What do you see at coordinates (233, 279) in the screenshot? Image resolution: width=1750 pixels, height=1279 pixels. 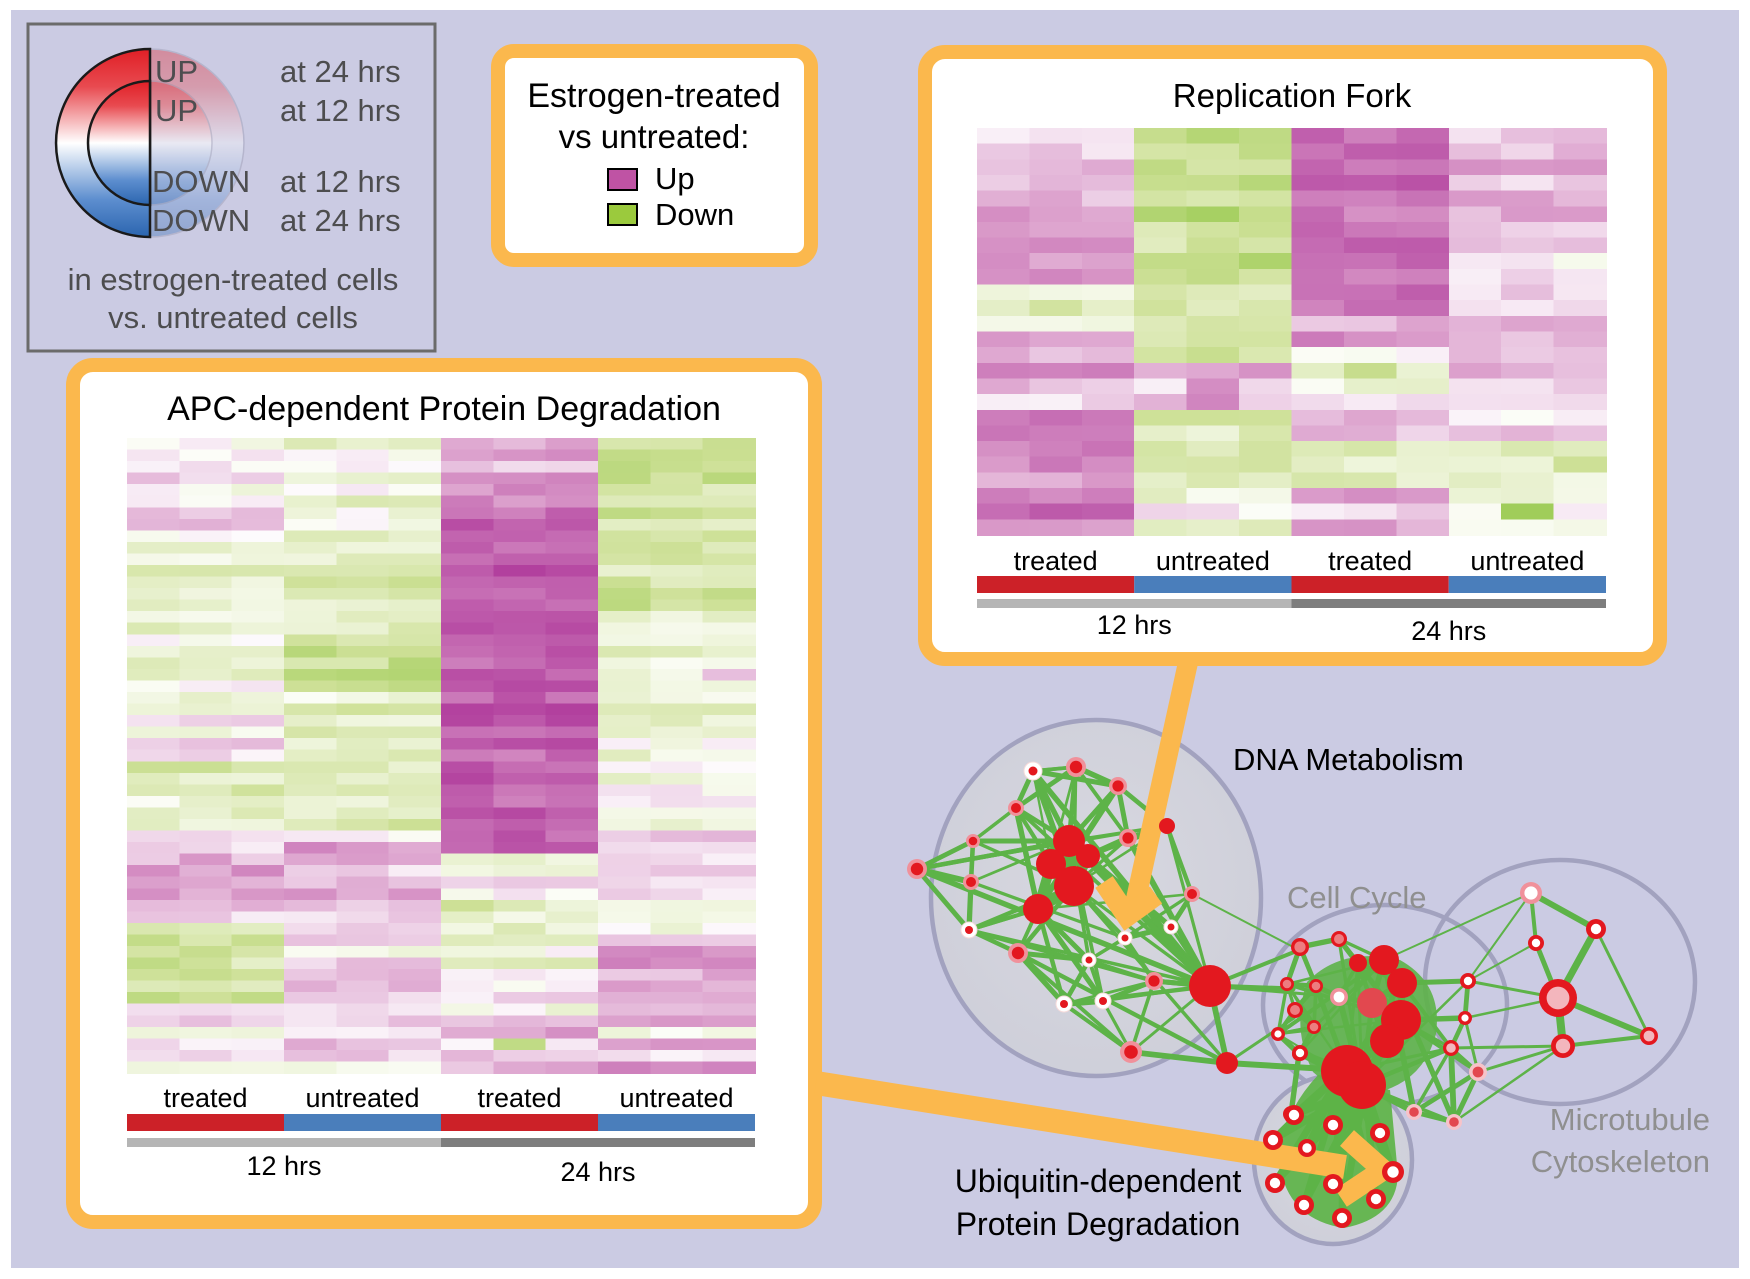 I see `svg-text: in estrogen-treated cells` at bounding box center [233, 279].